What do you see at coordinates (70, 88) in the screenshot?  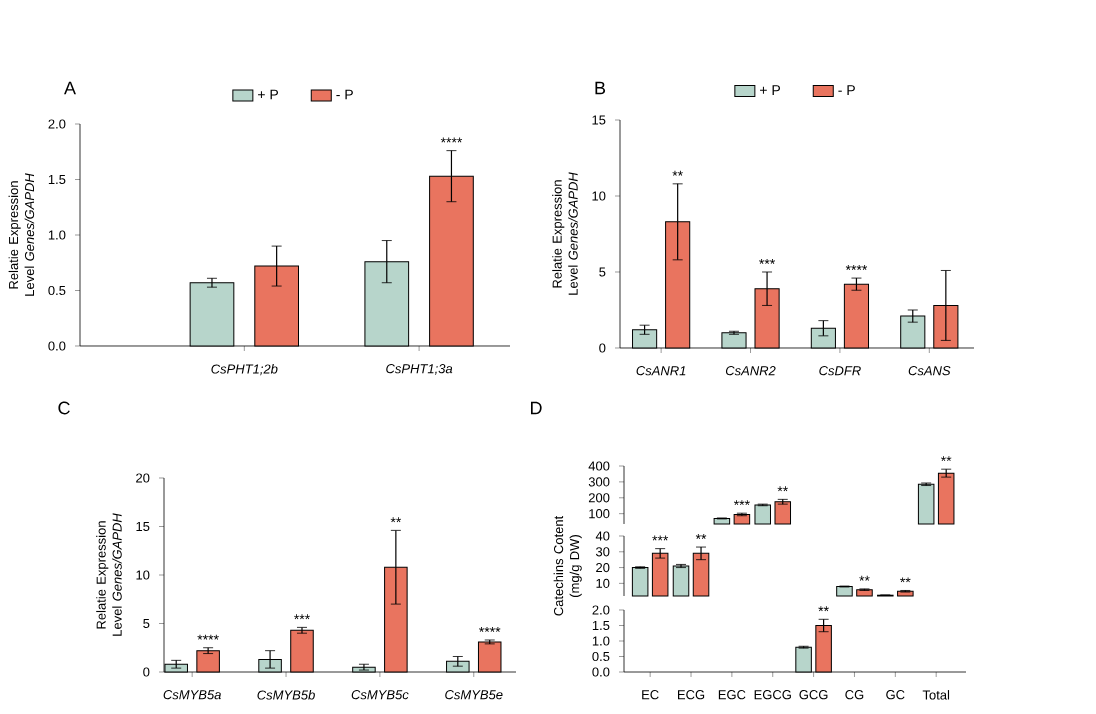 I see `chart-title: A` at bounding box center [70, 88].